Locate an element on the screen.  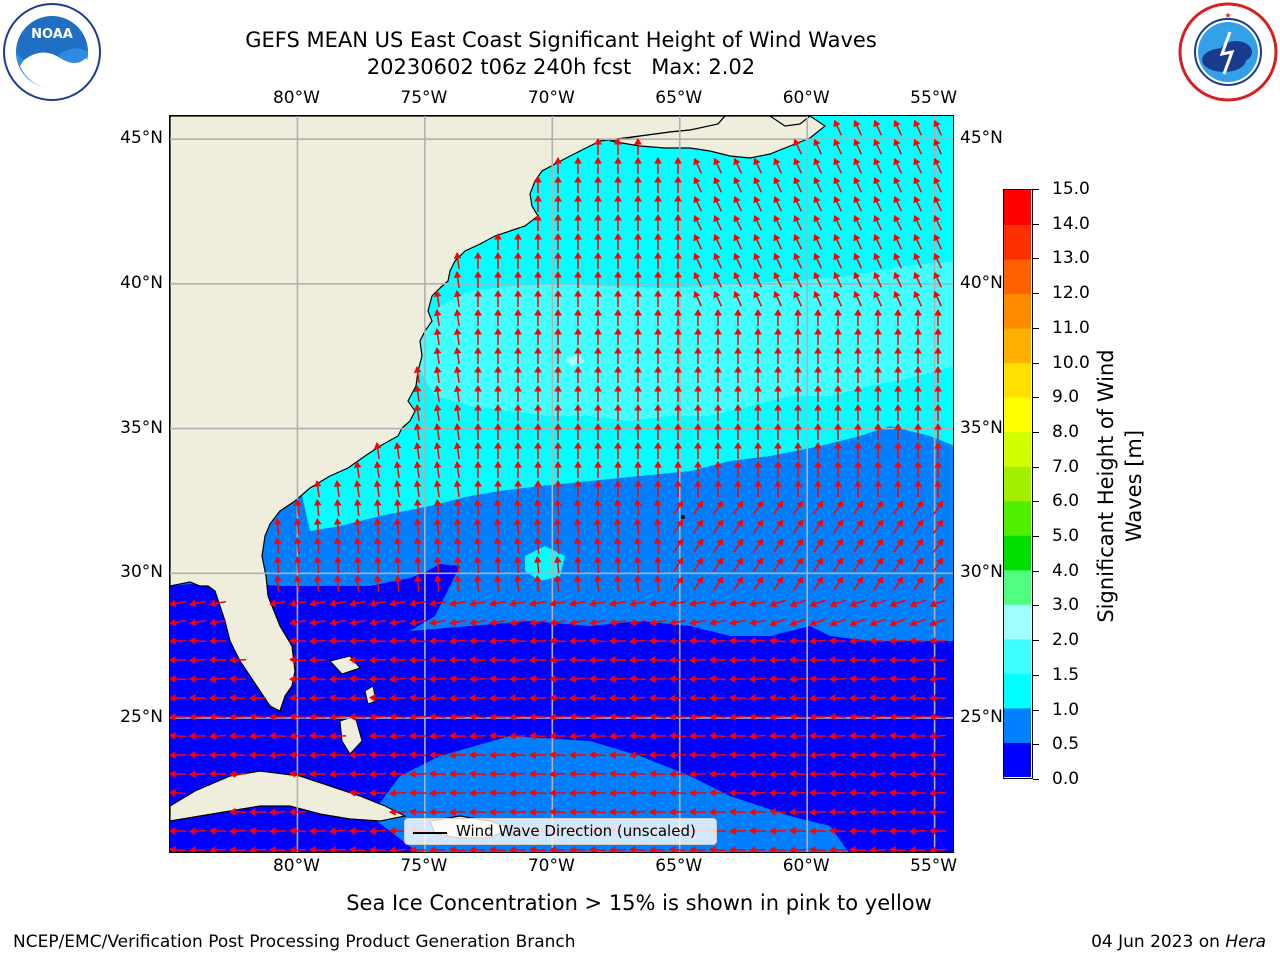
wave-band-0-0.5-central is located at coordinates (385, 593).